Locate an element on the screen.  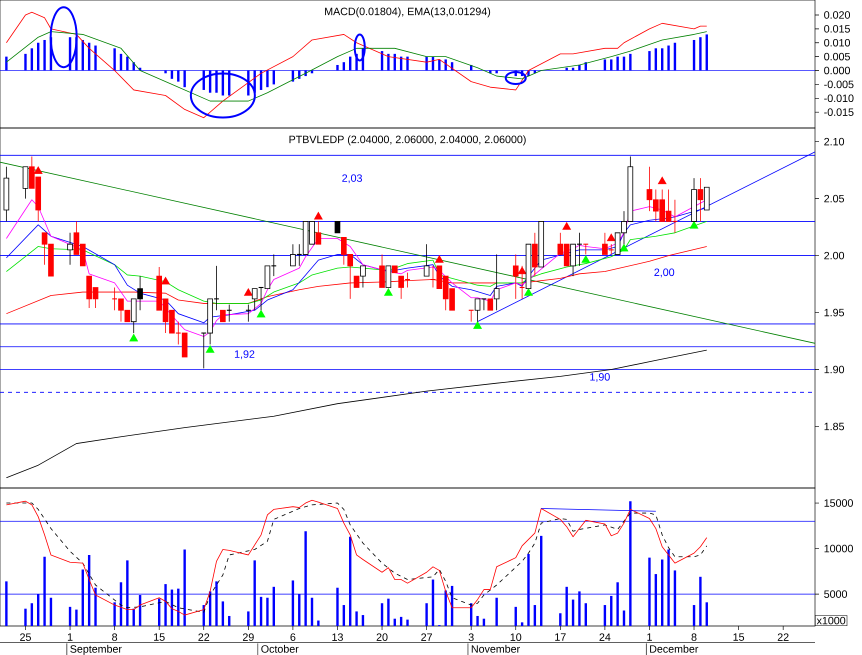
x-tick-label: 10 is located at coordinates (516, 637).